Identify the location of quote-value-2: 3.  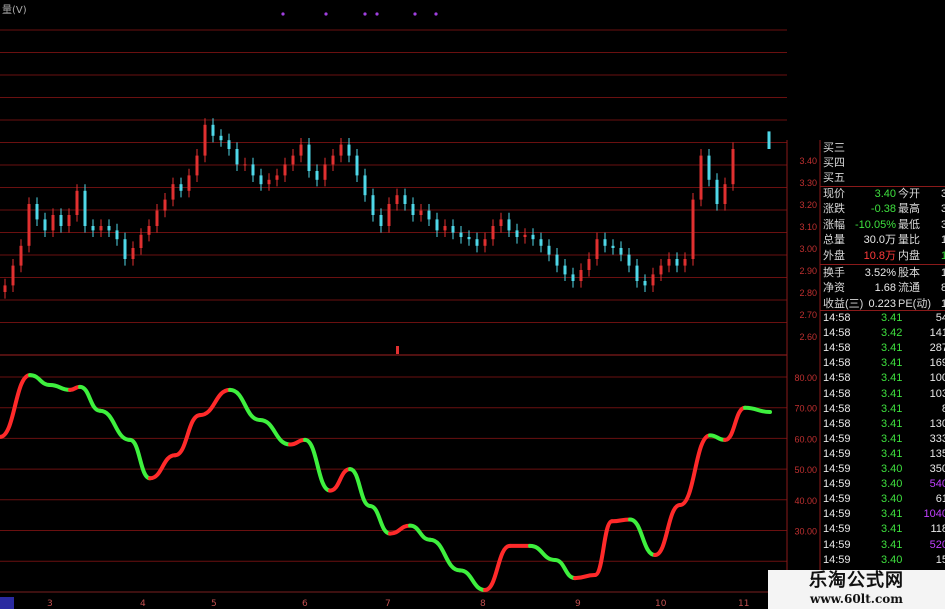
(943, 194).